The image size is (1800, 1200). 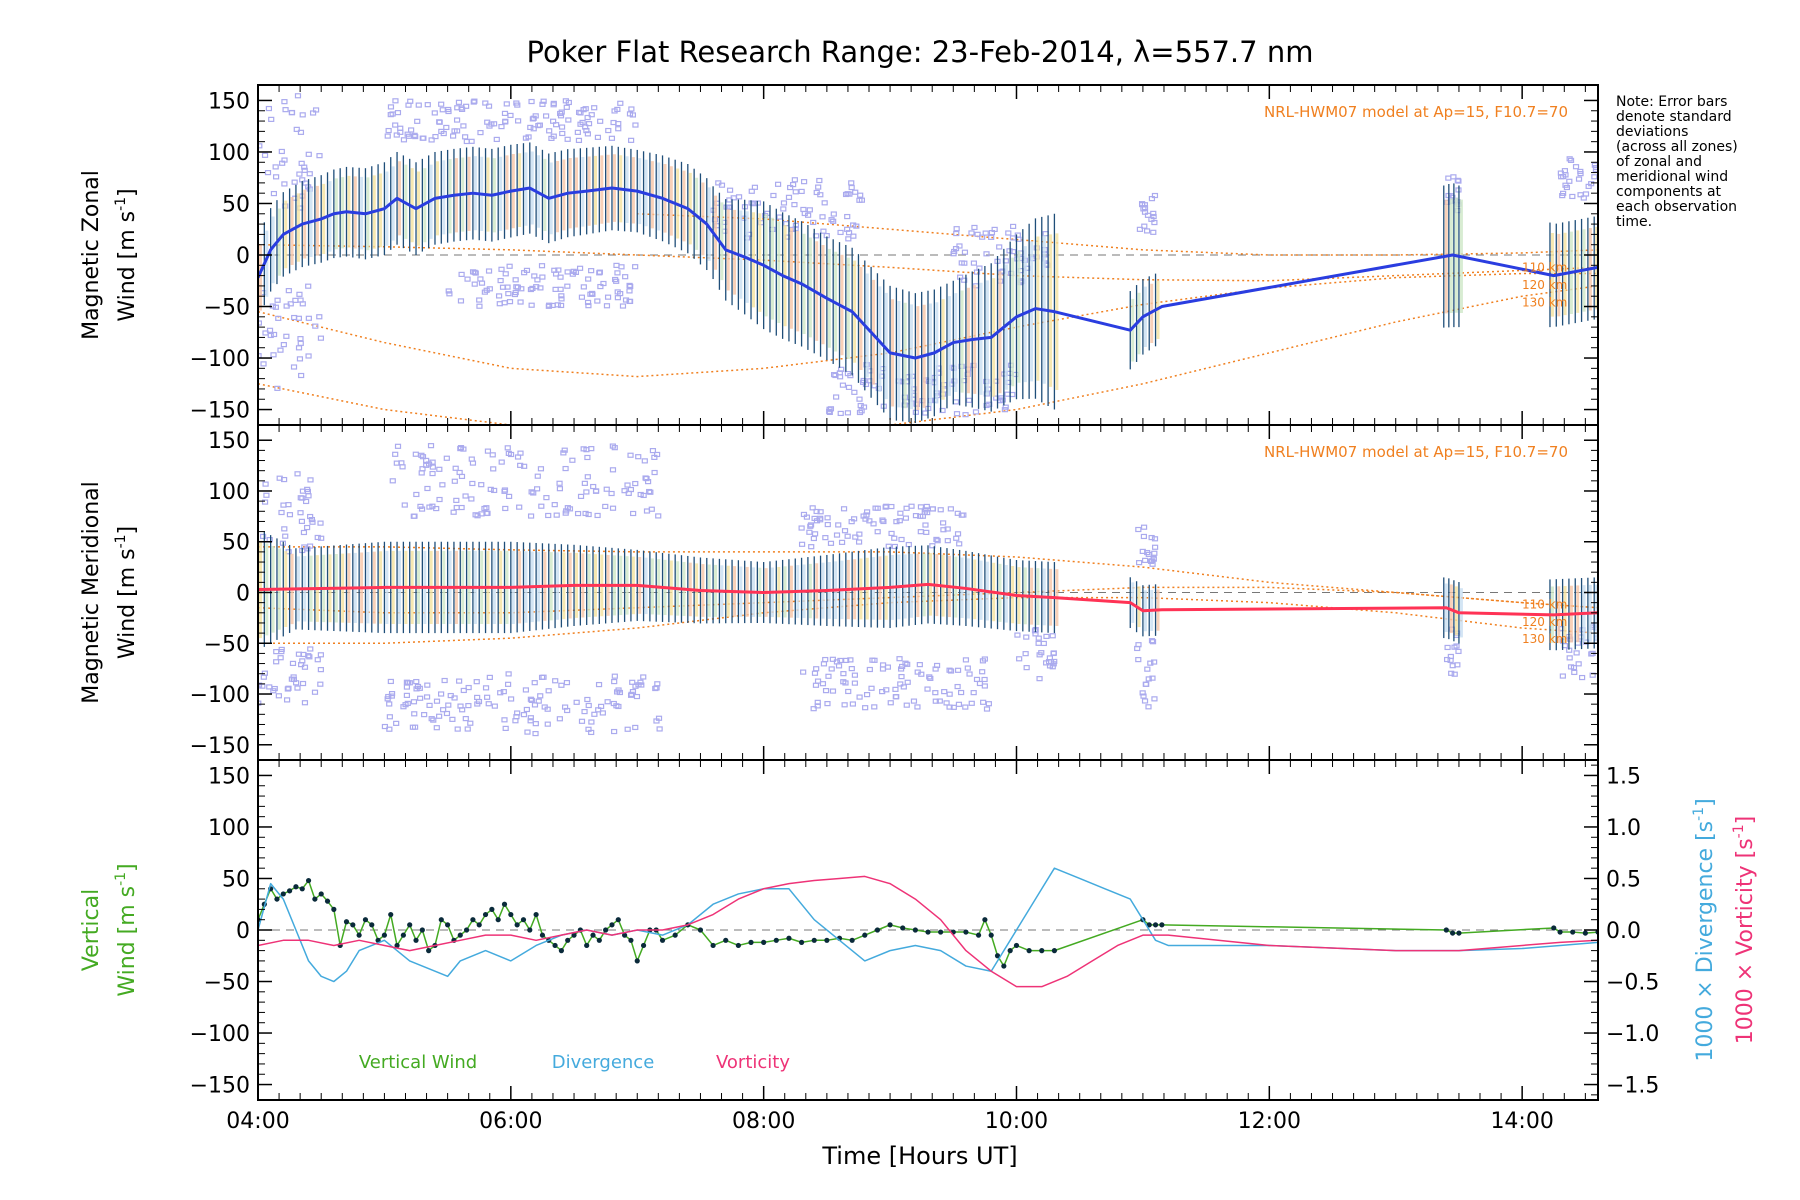 I want to click on x-tick-label: 08:00, so click(x=763, y=1121).